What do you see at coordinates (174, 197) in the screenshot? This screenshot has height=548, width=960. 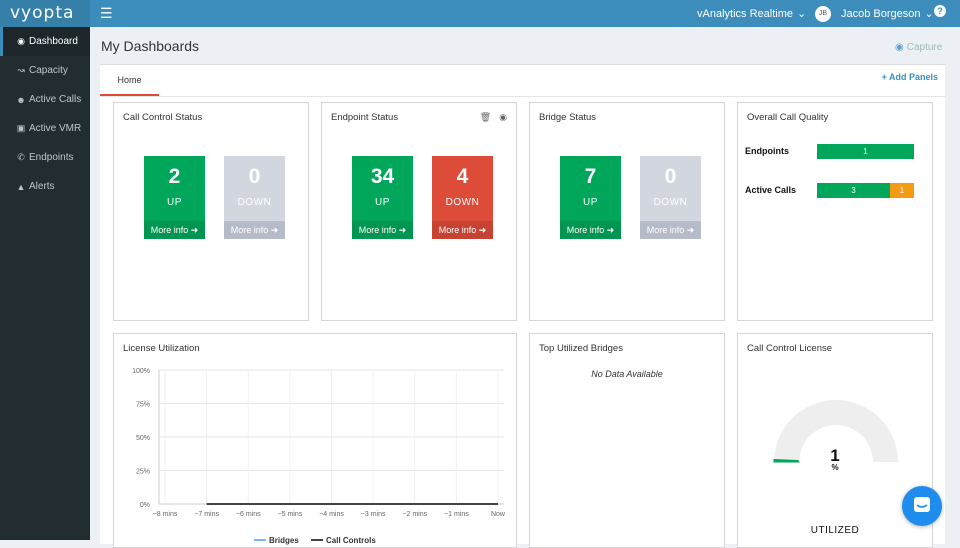 I see `up-tile: 2 UP More info ➜` at bounding box center [174, 197].